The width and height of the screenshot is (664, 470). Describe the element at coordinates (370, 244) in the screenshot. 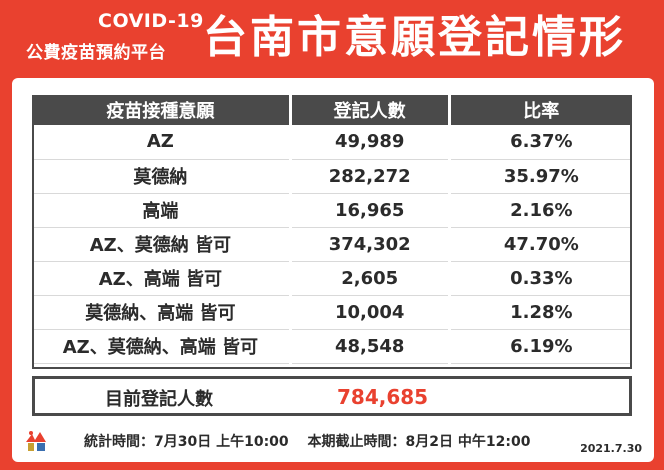

I see `row-count: 374,302` at that location.